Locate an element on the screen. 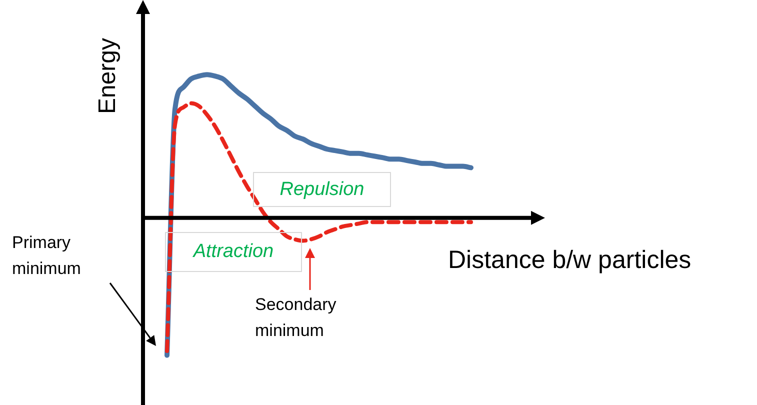 Image resolution: width=757 pixels, height=405 pixels. y-axis-title: Energy is located at coordinates (108, 76).